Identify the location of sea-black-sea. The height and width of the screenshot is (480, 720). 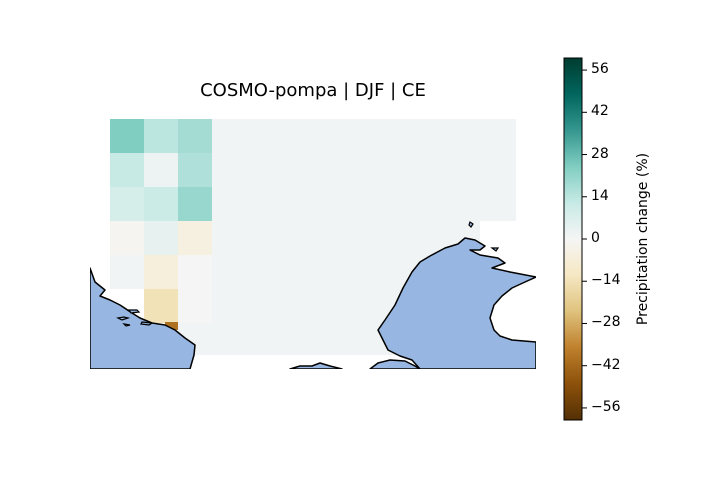
(456, 303).